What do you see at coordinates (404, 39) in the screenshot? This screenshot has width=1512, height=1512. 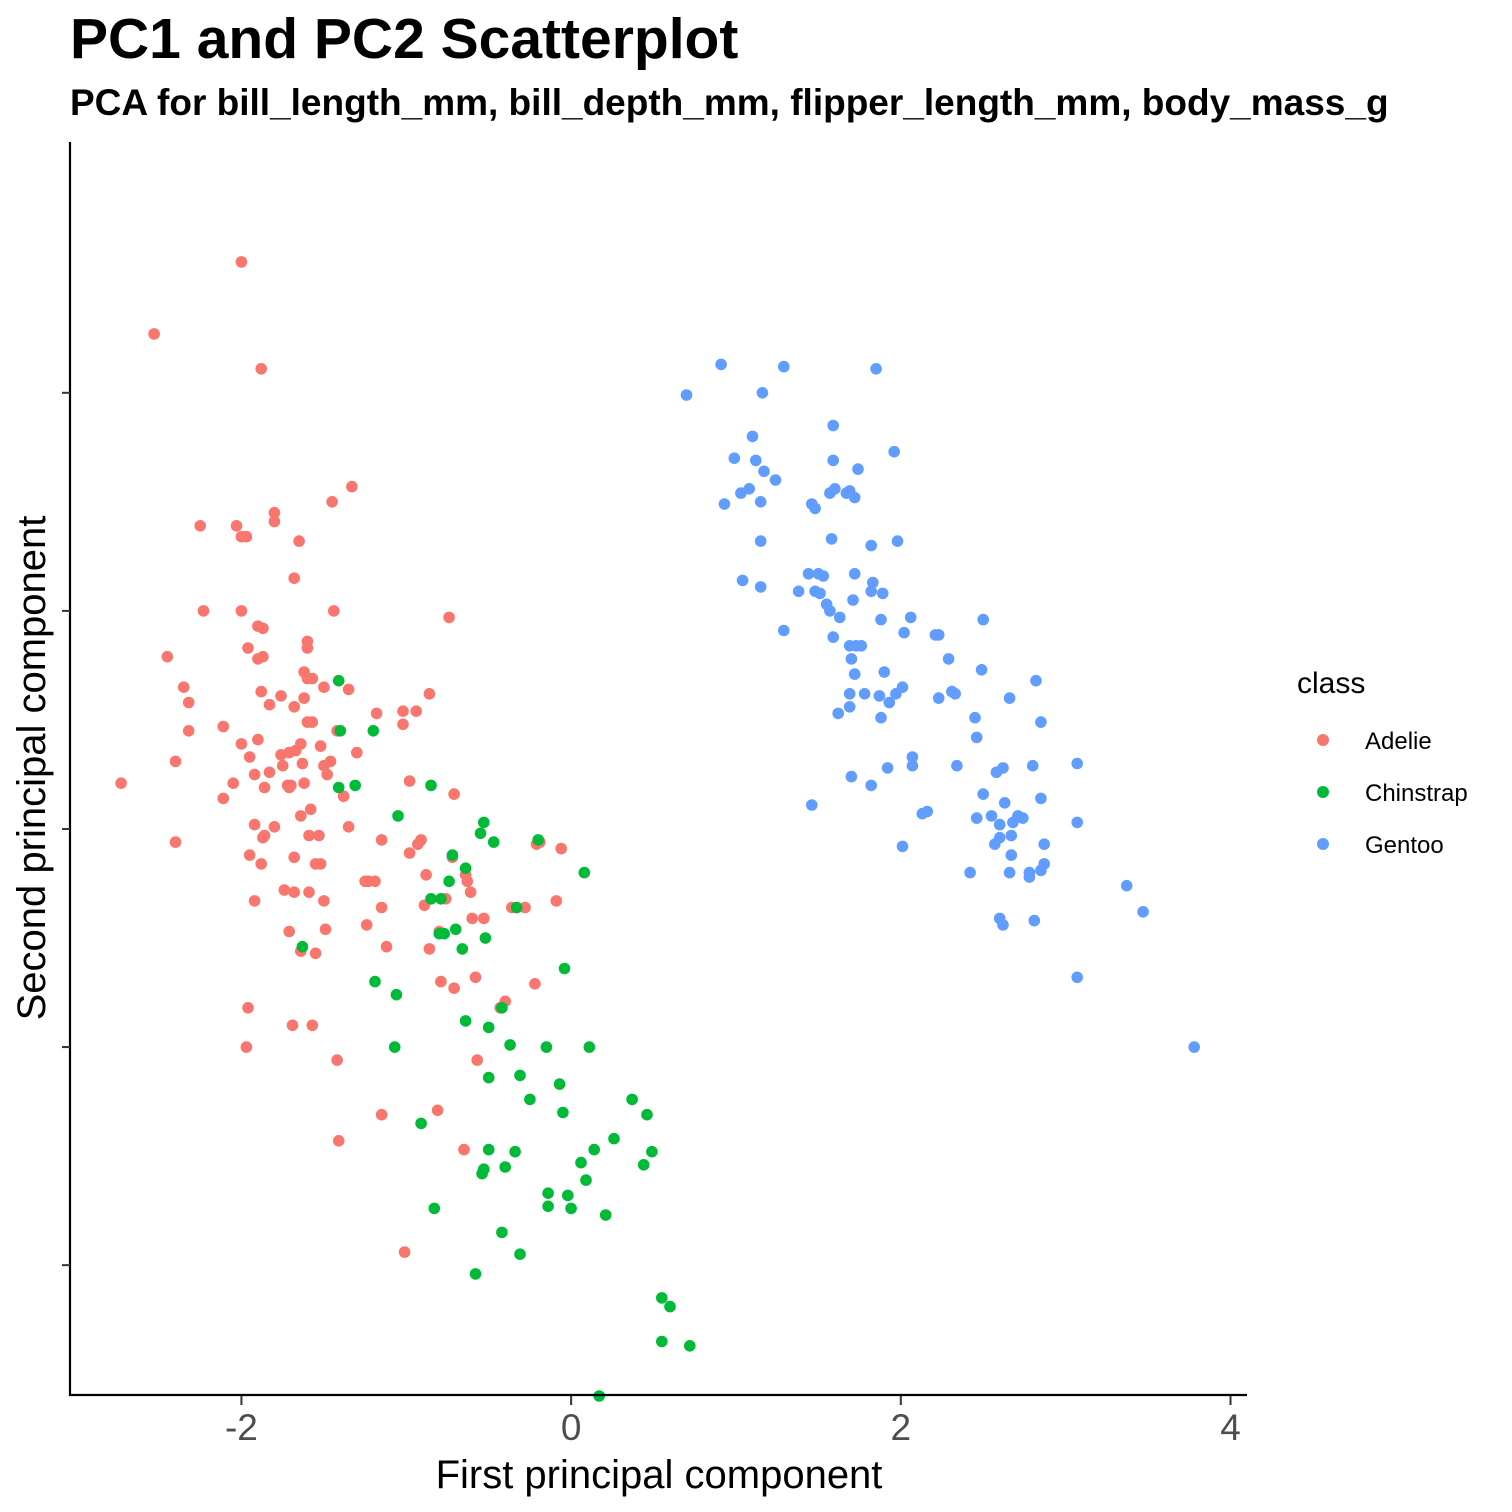 I see `chart-title: PC1 and PC2 Scatterplot` at bounding box center [404, 39].